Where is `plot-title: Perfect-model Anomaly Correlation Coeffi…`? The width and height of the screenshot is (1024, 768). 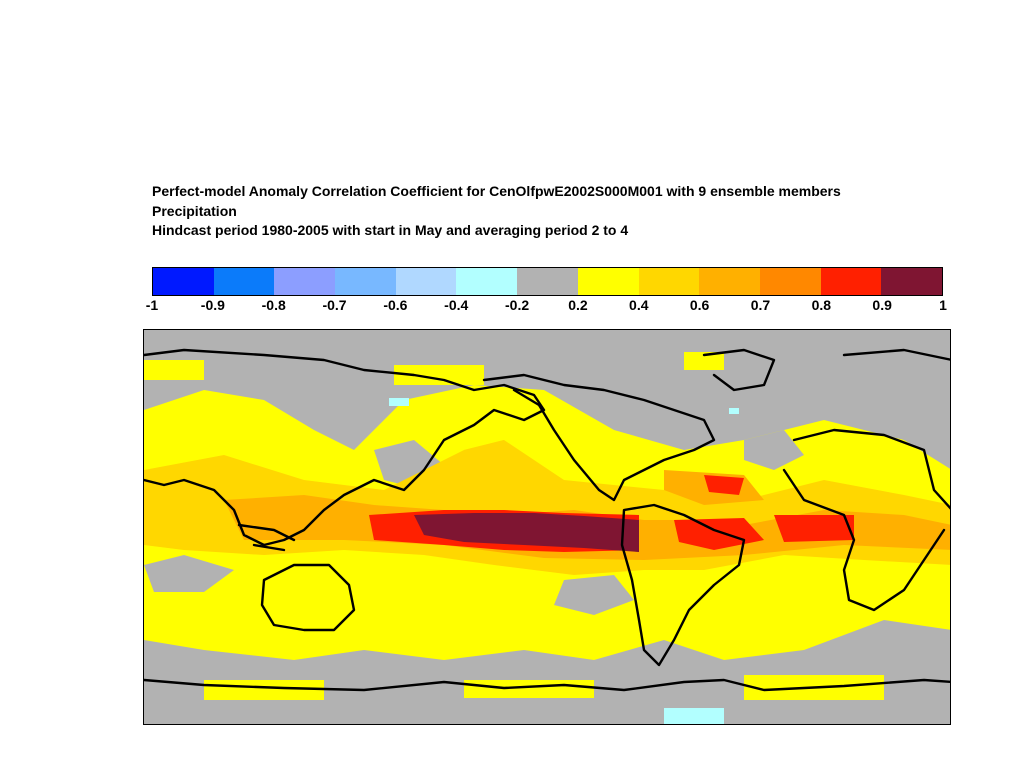
plot-title: Perfect-model Anomaly Correlation Coeffi… is located at coordinates (496, 211).